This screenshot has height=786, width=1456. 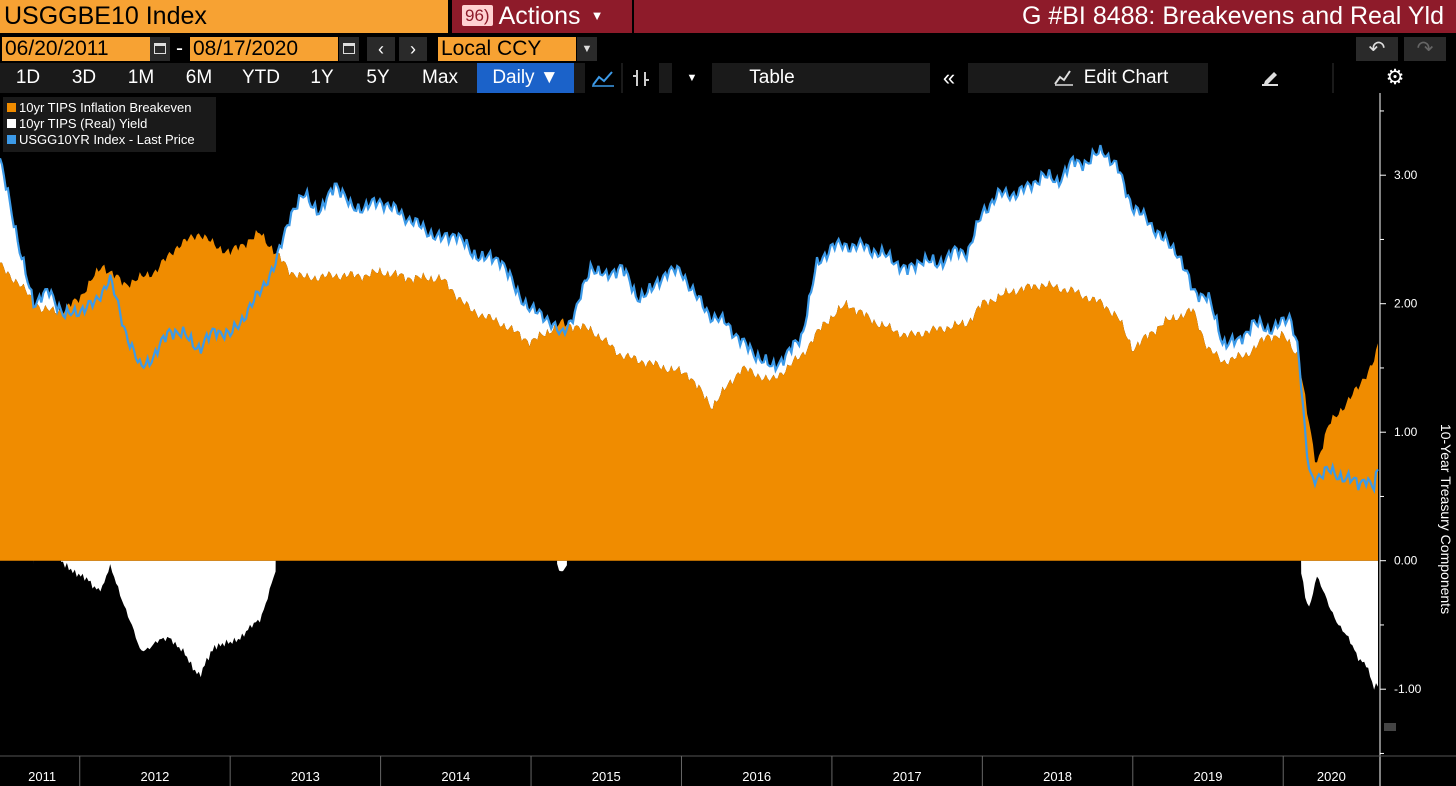 I want to click on y-tick-label: 0.00, so click(x=1406, y=561).